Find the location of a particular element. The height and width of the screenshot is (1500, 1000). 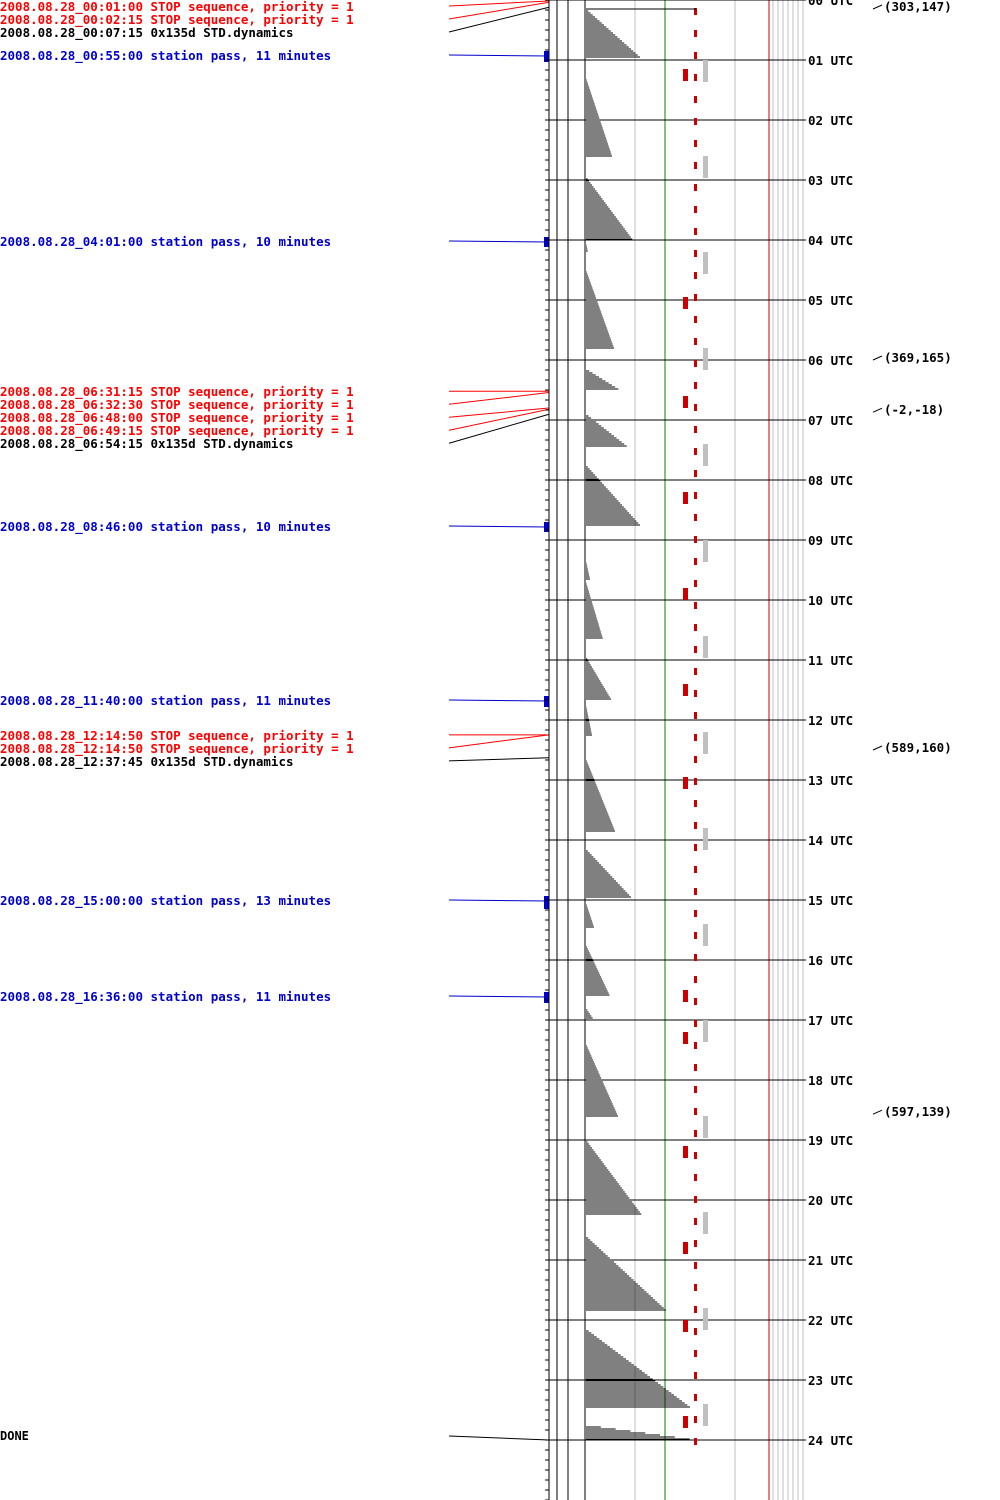

hour-label: 07 UTC is located at coordinates (831, 420).